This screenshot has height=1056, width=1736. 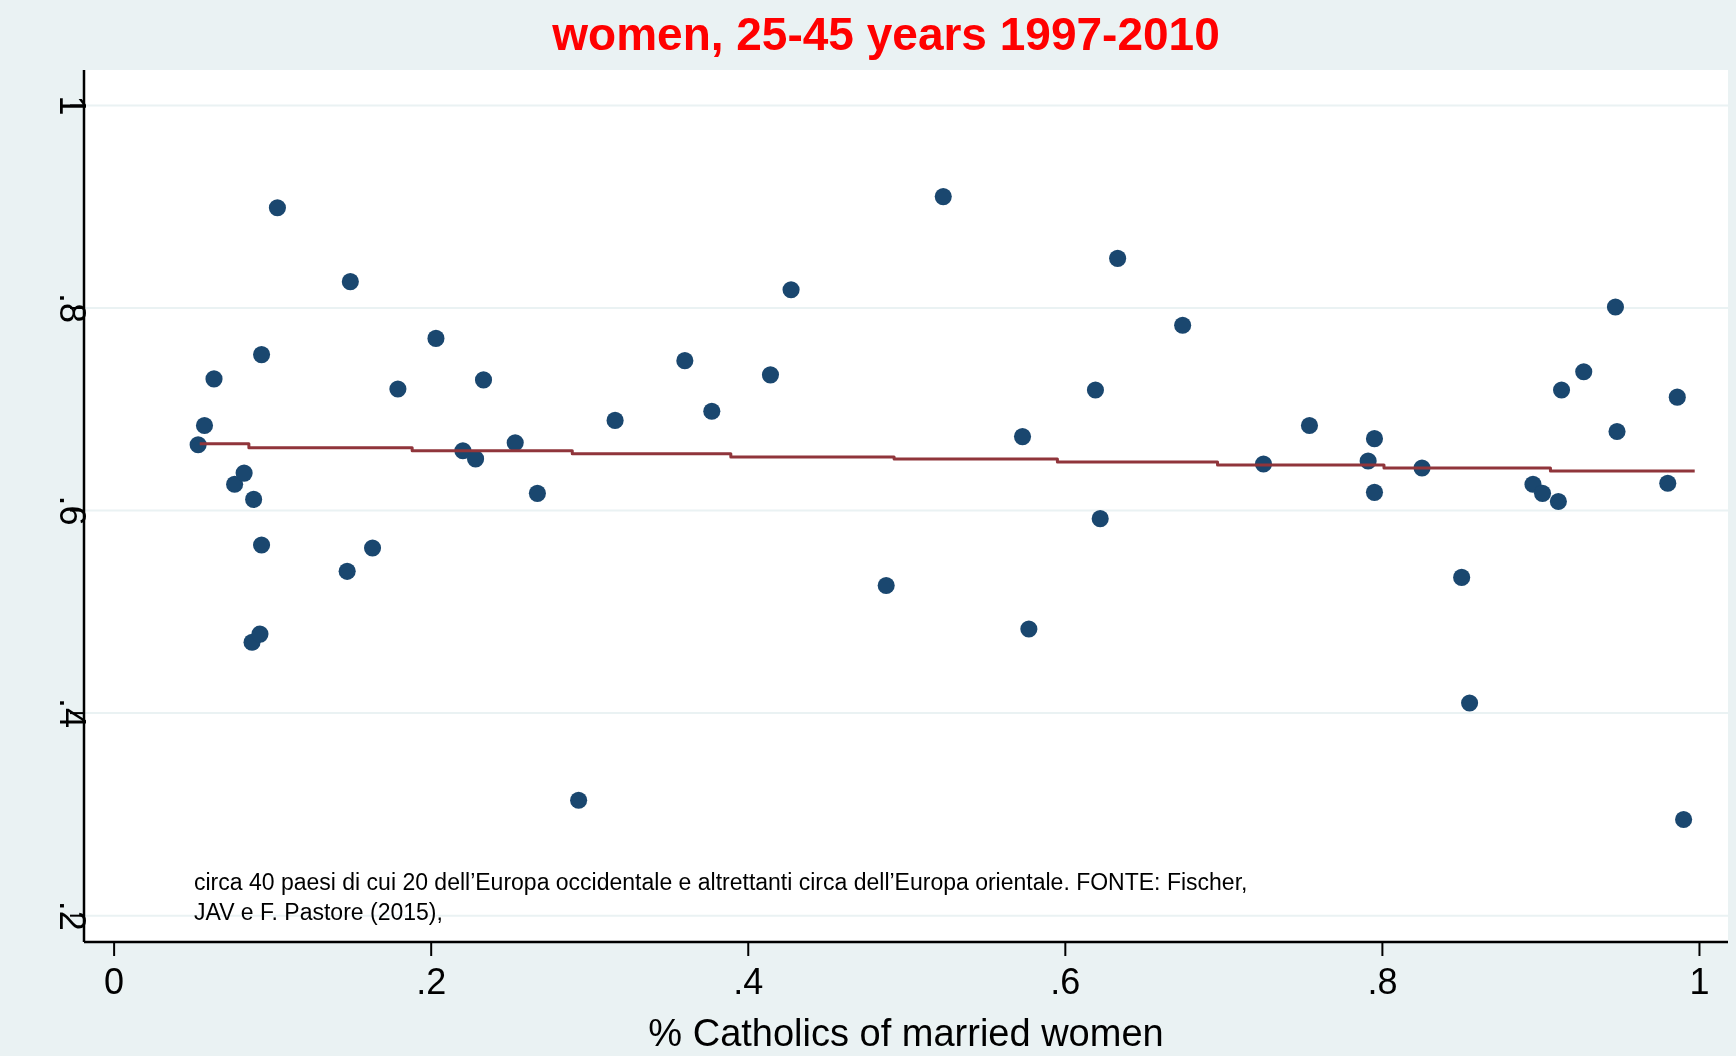 What do you see at coordinates (1065, 981) in the screenshot?
I see `x-tick-label: .6` at bounding box center [1065, 981].